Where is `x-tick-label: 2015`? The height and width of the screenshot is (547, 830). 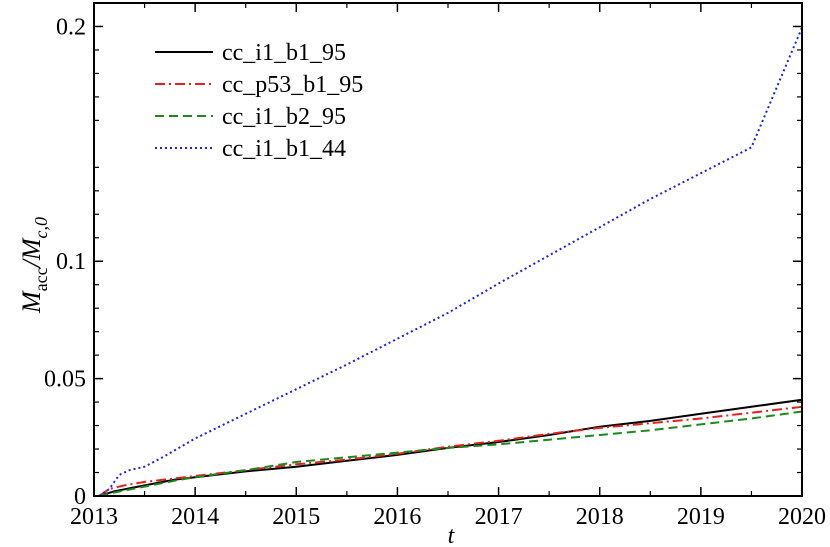 x-tick-label: 2015 is located at coordinates (296, 517).